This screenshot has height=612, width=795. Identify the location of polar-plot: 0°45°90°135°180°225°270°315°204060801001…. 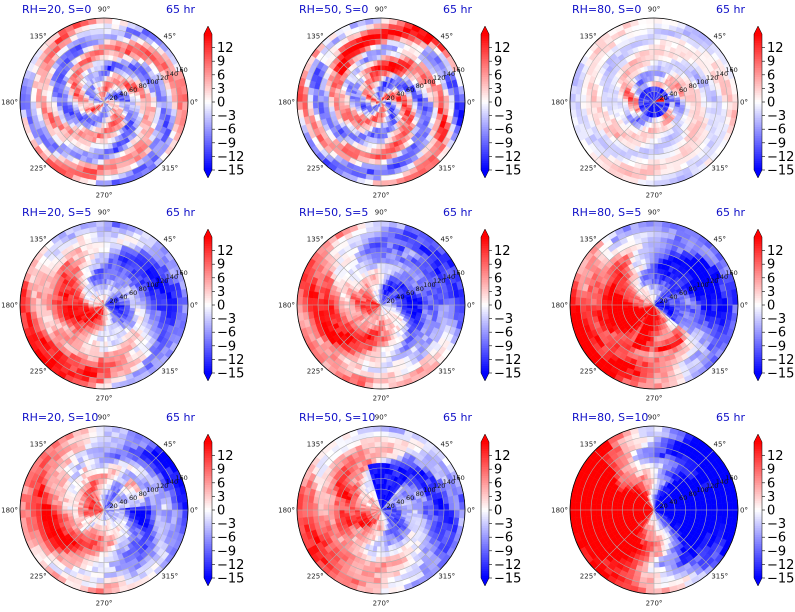
(122, 103).